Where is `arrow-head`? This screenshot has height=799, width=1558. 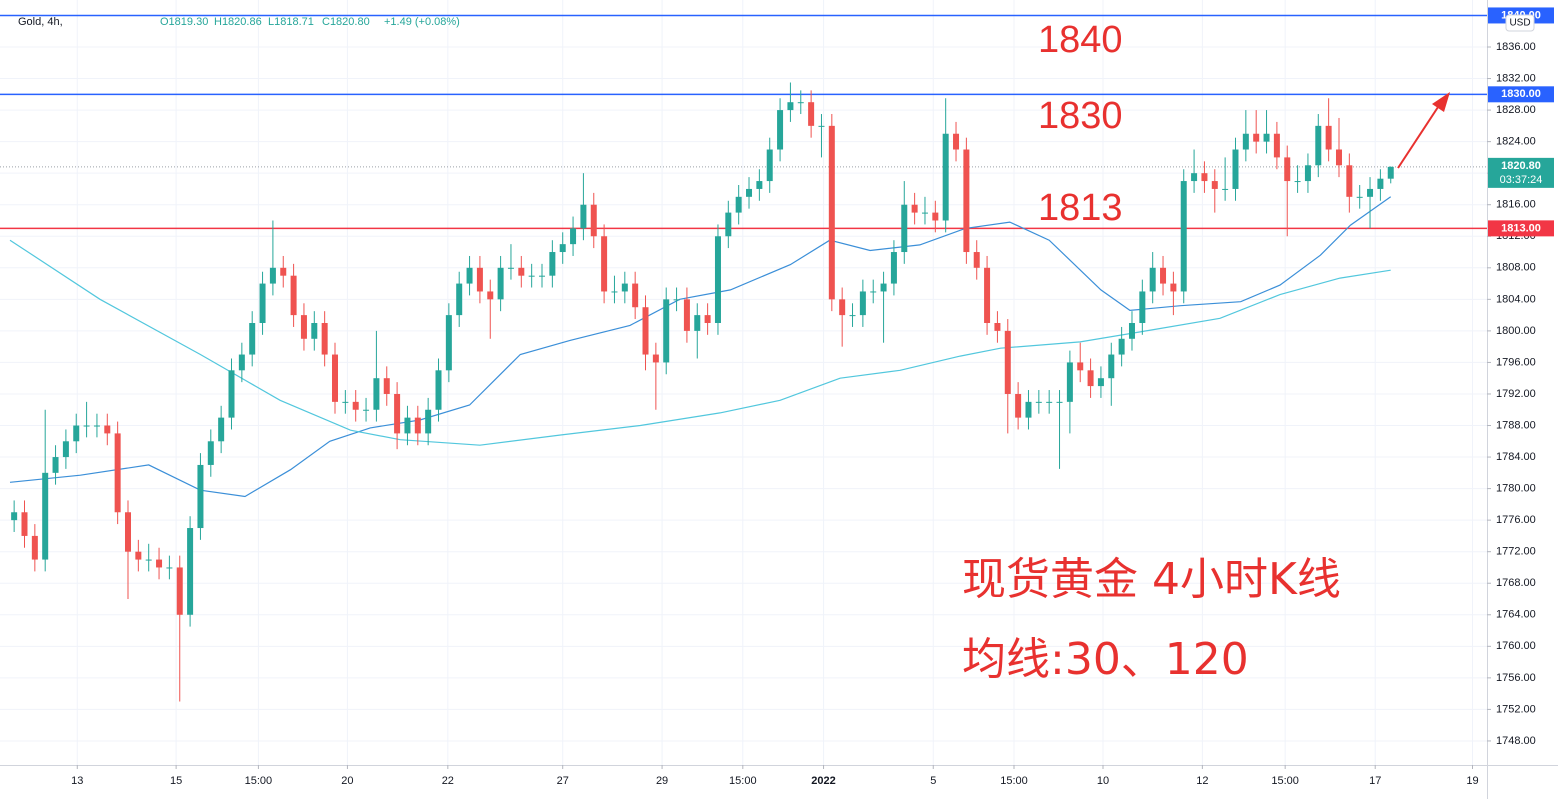 arrow-head is located at coordinates (1441, 102).